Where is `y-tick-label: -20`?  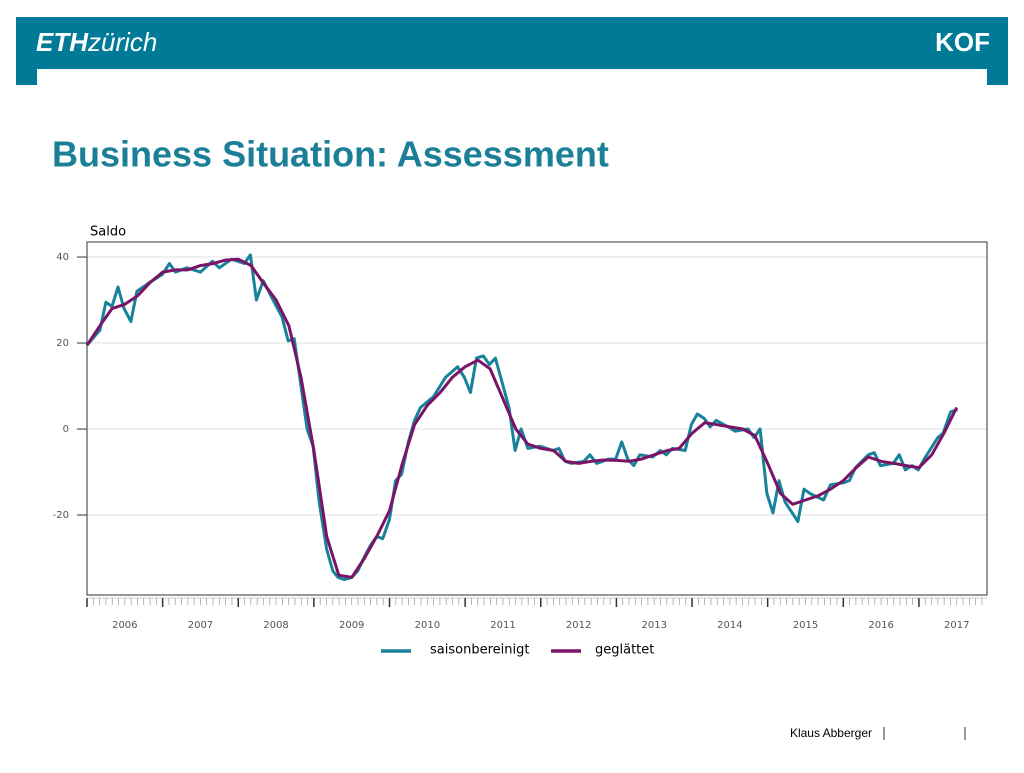
y-tick-label: -20 is located at coordinates (61, 515).